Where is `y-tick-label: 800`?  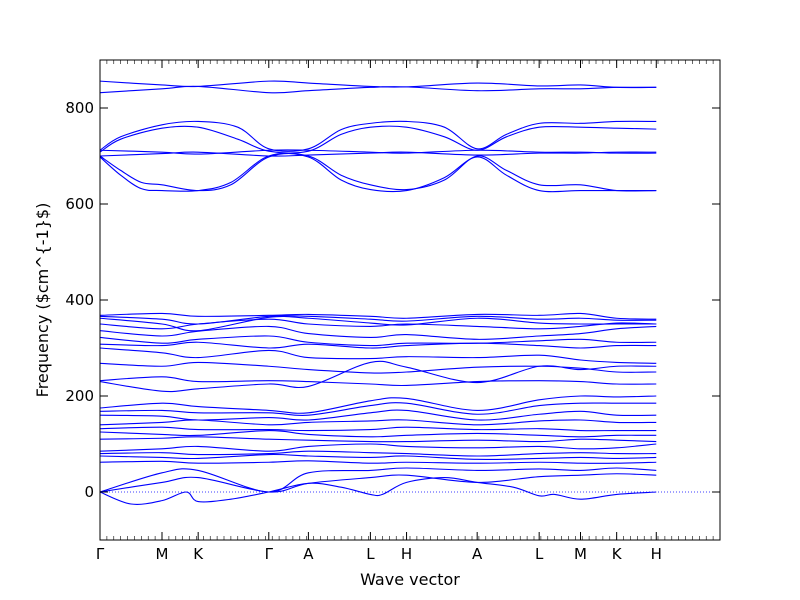 y-tick-label: 800 is located at coordinates (79, 108).